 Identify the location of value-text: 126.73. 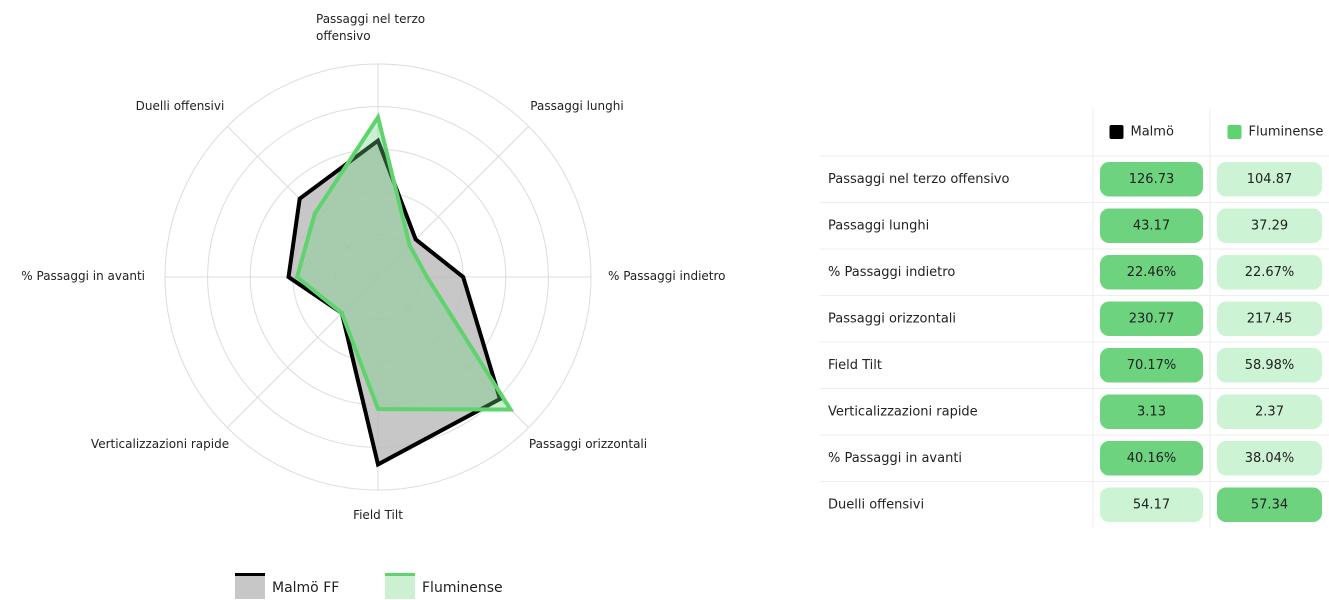
(1152, 179).